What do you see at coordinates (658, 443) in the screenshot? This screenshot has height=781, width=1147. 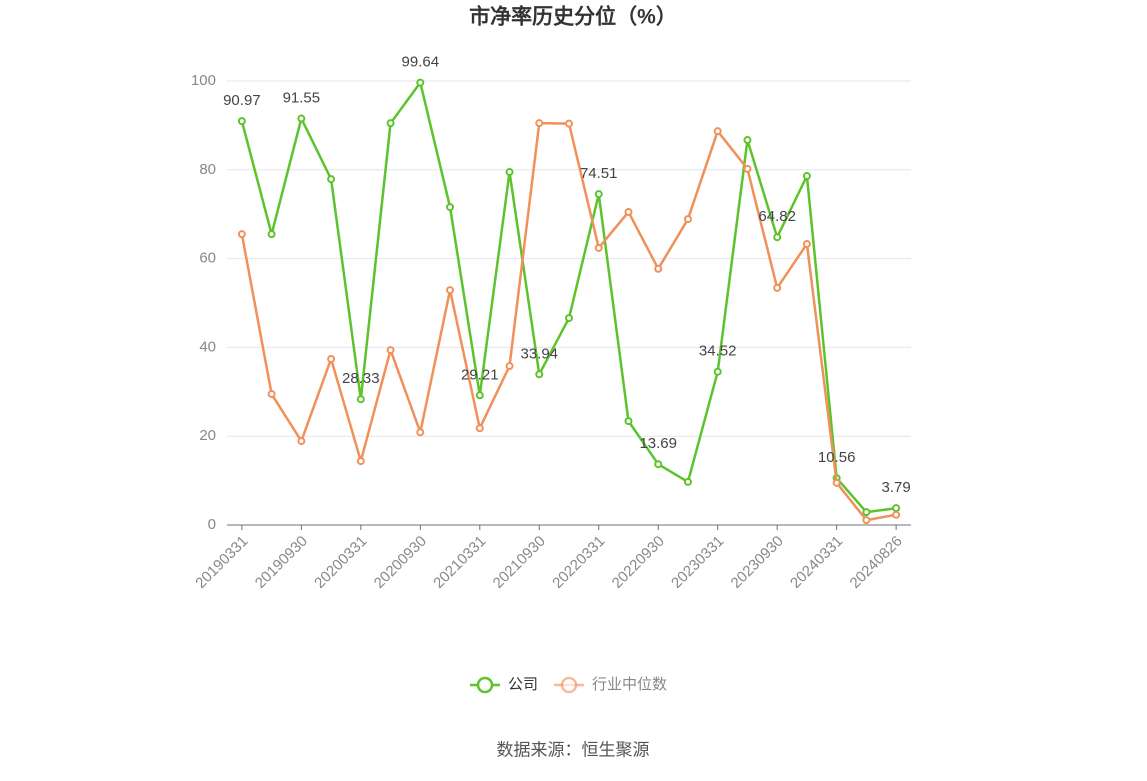 I see `data-label: 13.69` at bounding box center [658, 443].